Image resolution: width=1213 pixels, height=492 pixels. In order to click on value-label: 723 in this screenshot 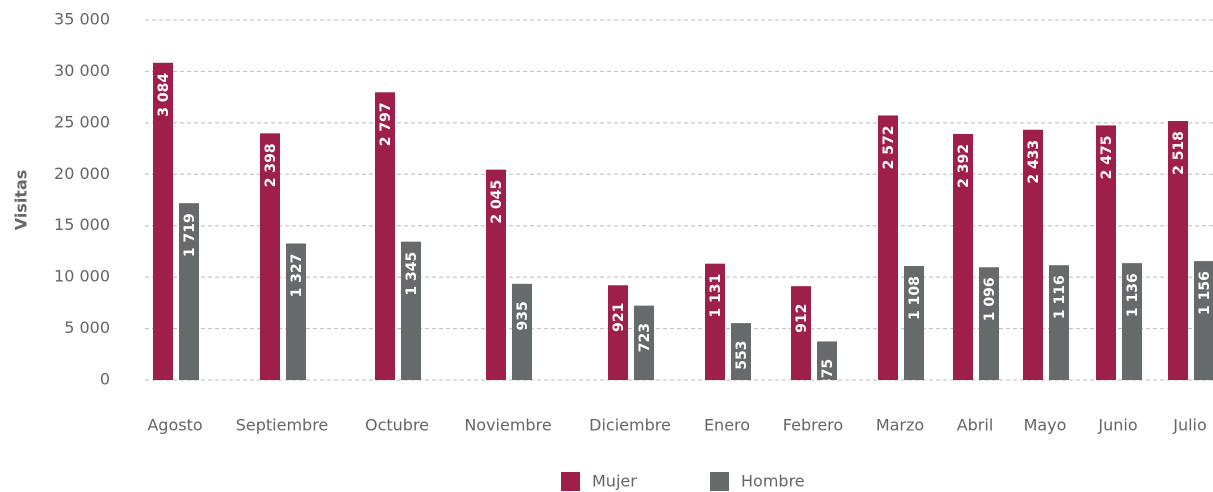, I will do `click(645, 337)`.